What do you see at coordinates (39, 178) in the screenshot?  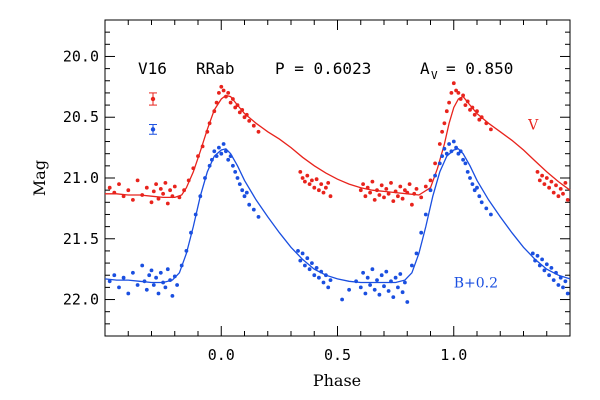 I see `y-axis-title: Mag` at bounding box center [39, 178].